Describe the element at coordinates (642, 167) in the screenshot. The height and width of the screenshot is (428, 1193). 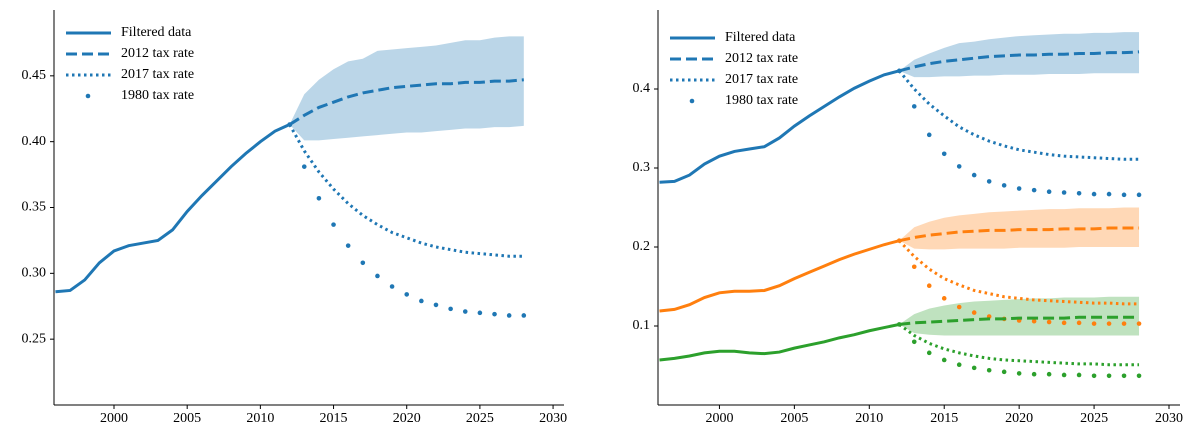
I see `y-tick-label: 0.3` at that location.